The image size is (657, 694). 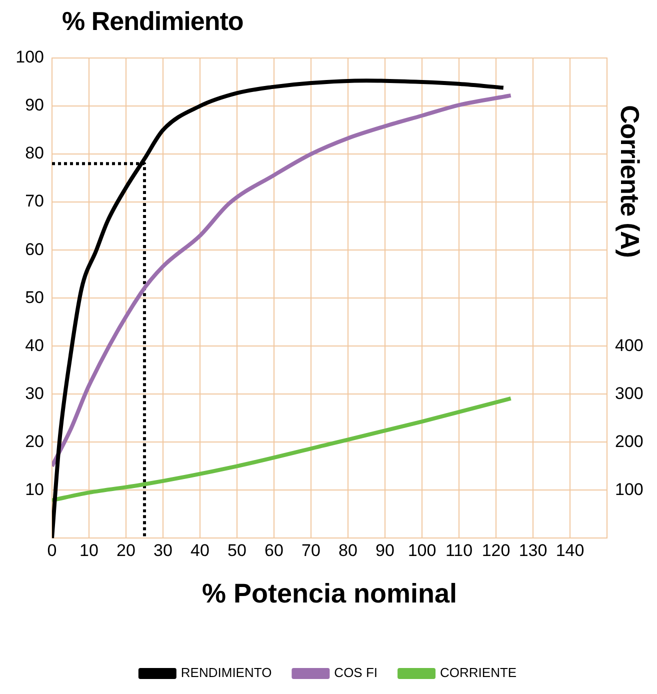 I want to click on x-tick-label: 40, so click(x=200, y=550).